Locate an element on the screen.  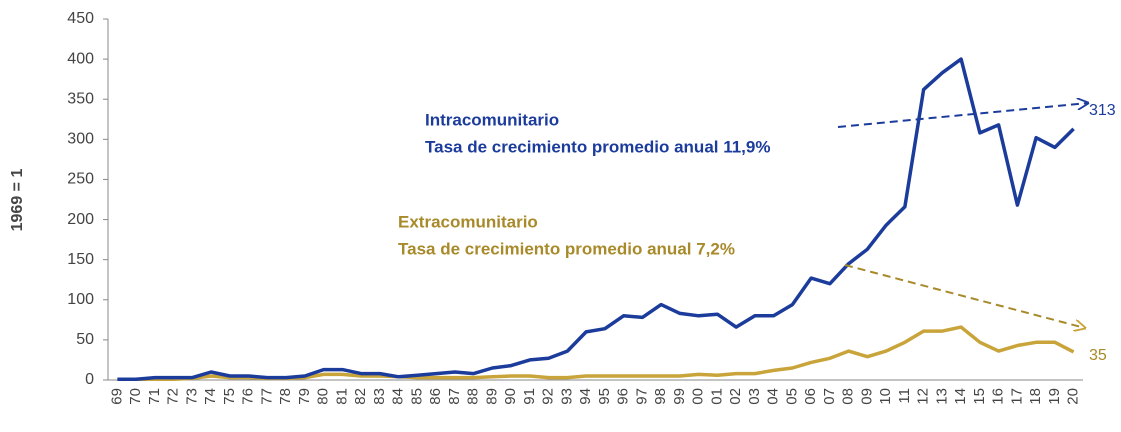
x-tick-label: 05 is located at coordinates (791, 396).